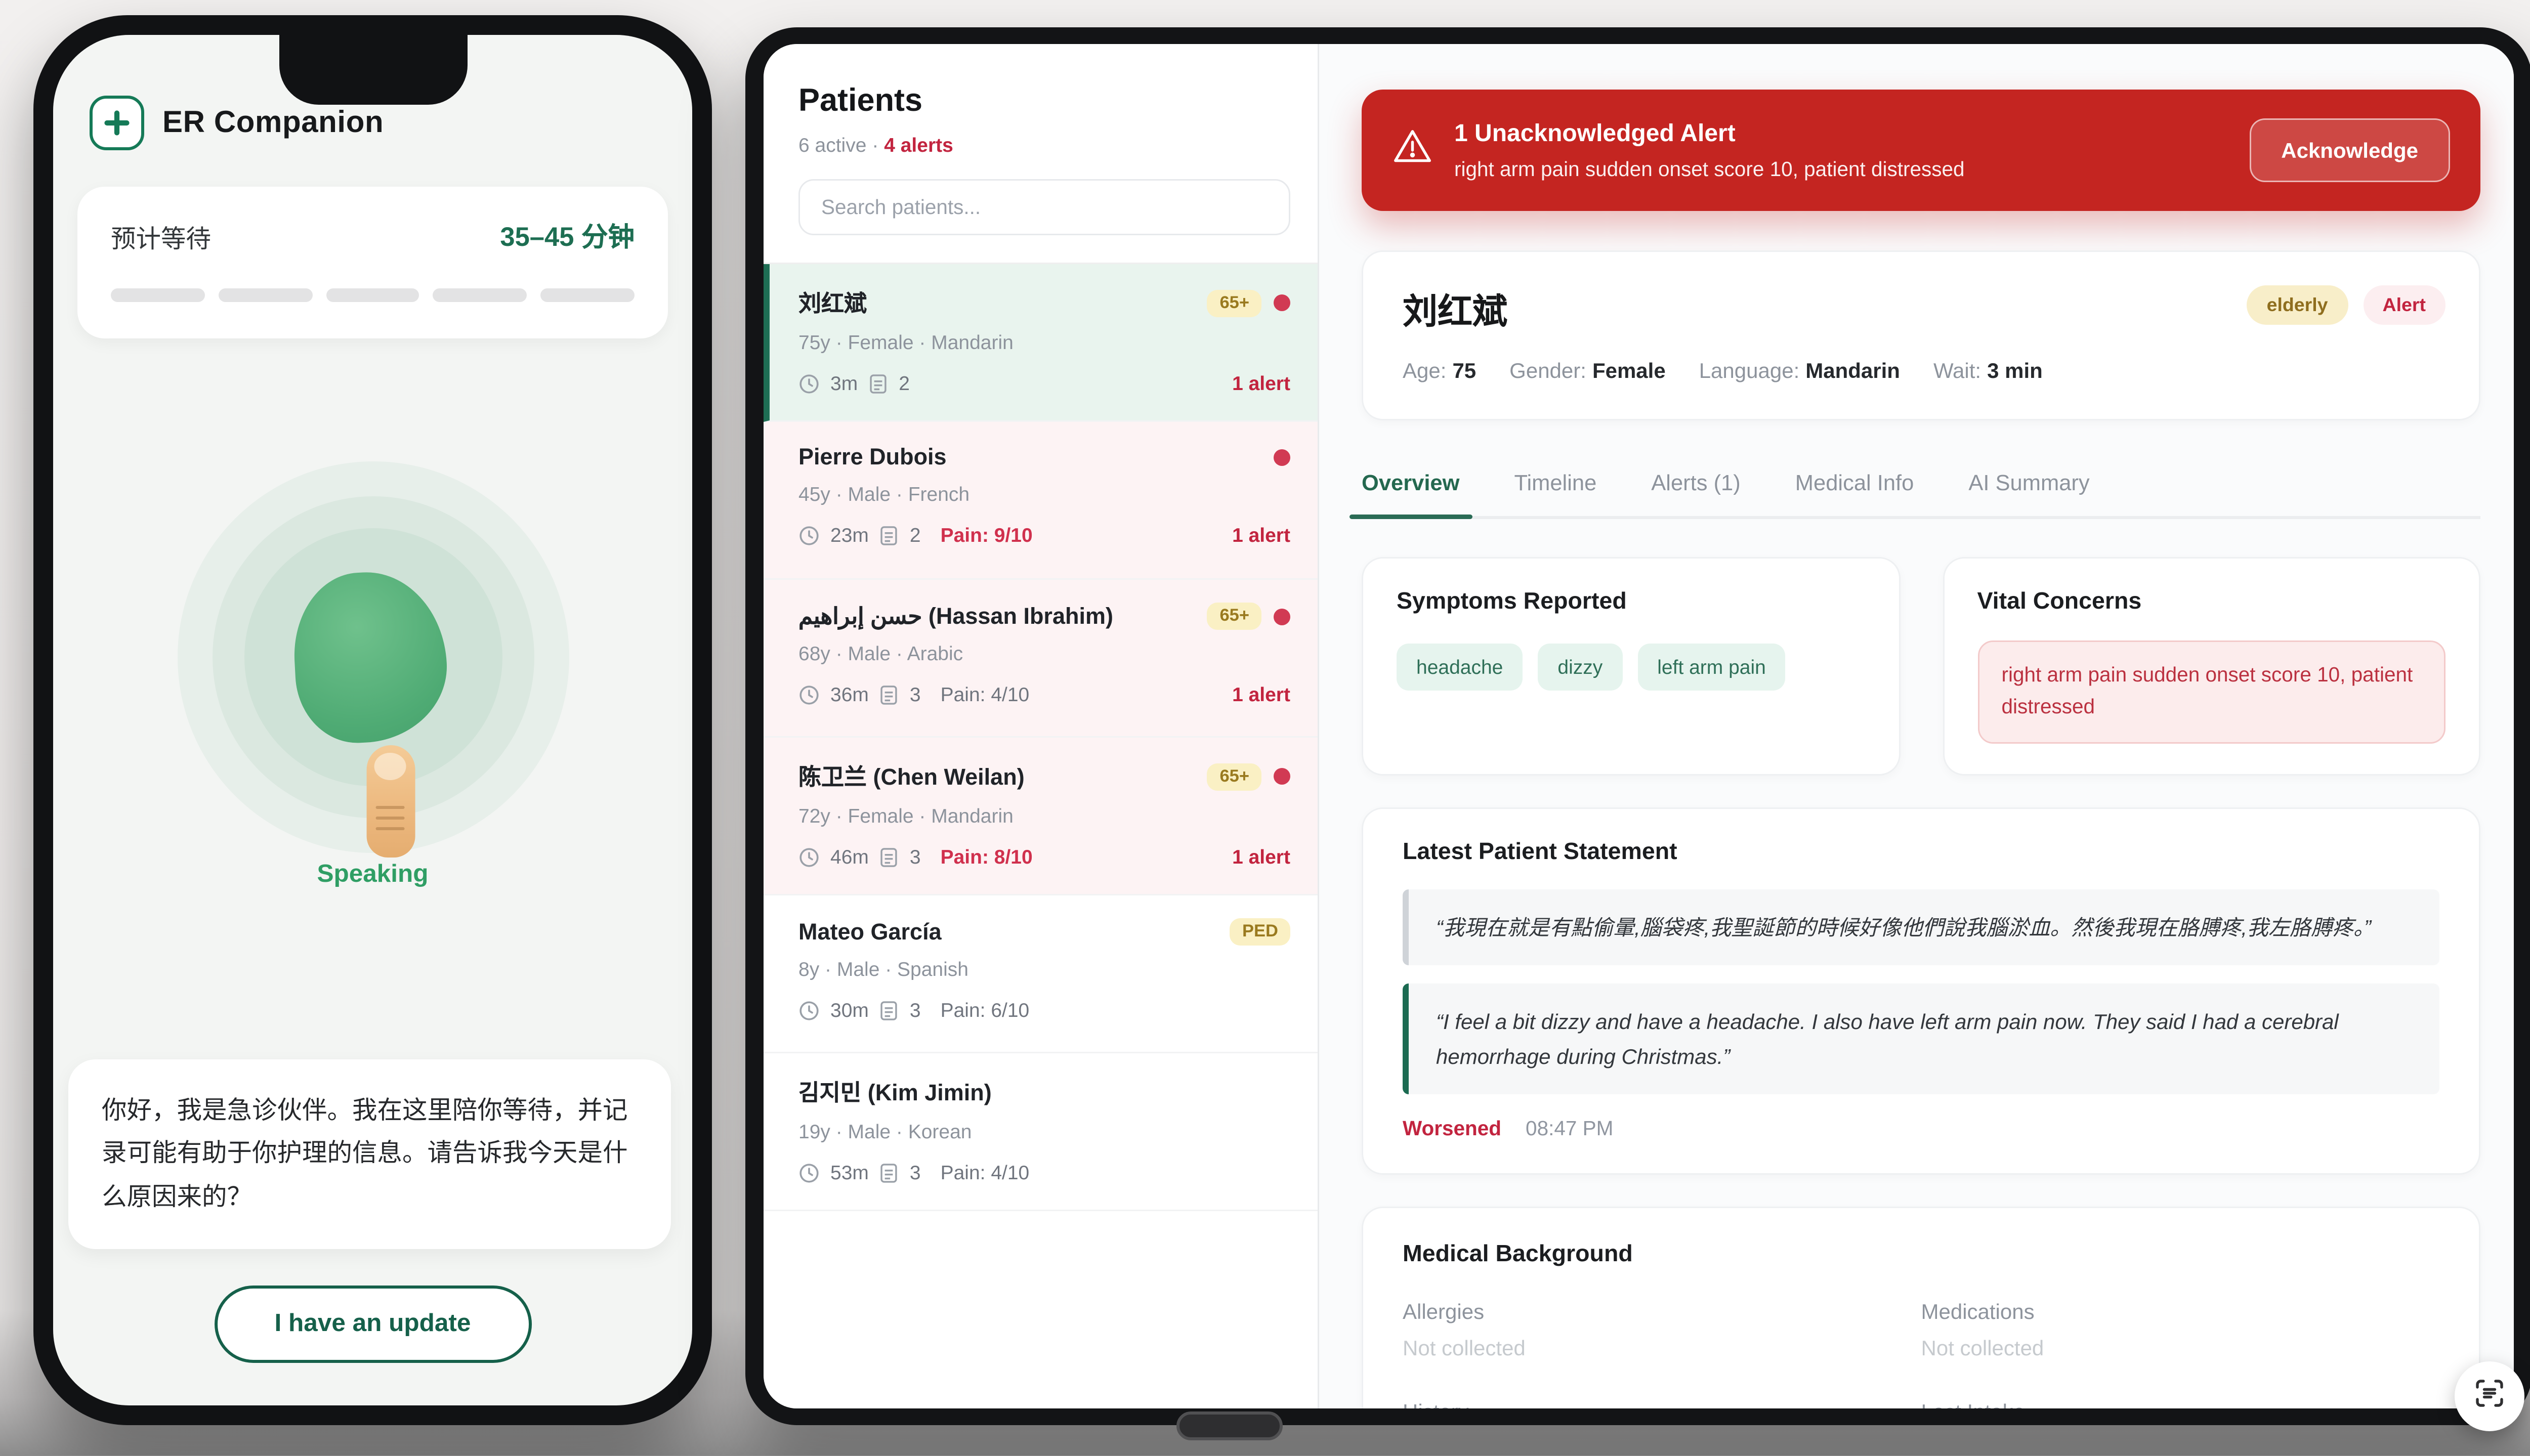  I want to click on tab-medical-info: Medical Info, so click(1854, 484).